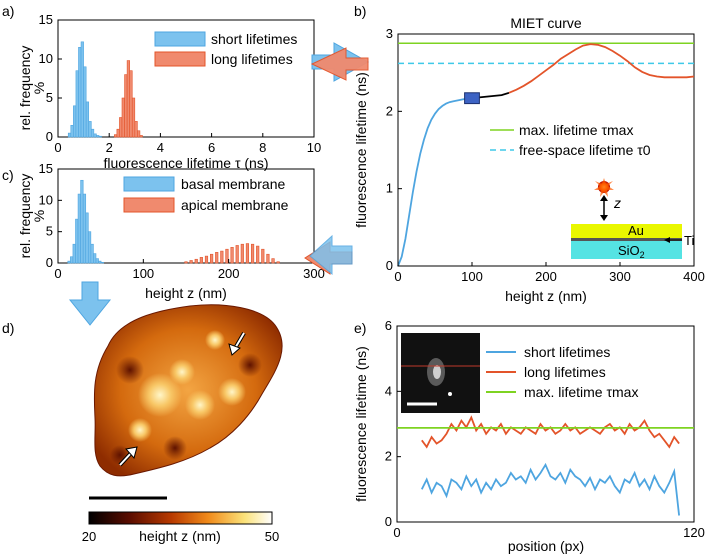 The image size is (709, 556). I want to click on bright-spot, so click(450, 394).